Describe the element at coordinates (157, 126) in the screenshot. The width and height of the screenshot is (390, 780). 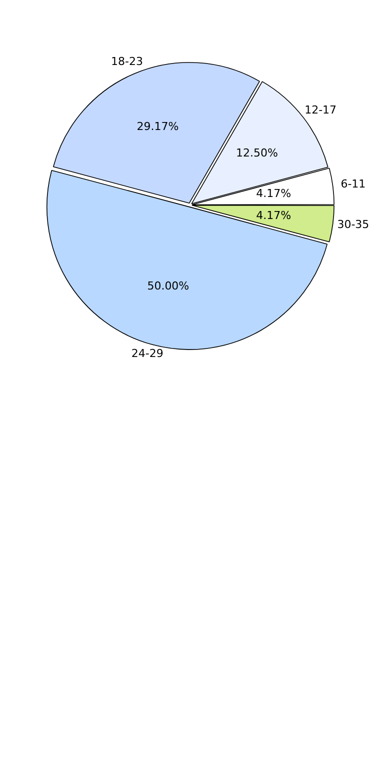
I see `data-label: 29.17%` at that location.